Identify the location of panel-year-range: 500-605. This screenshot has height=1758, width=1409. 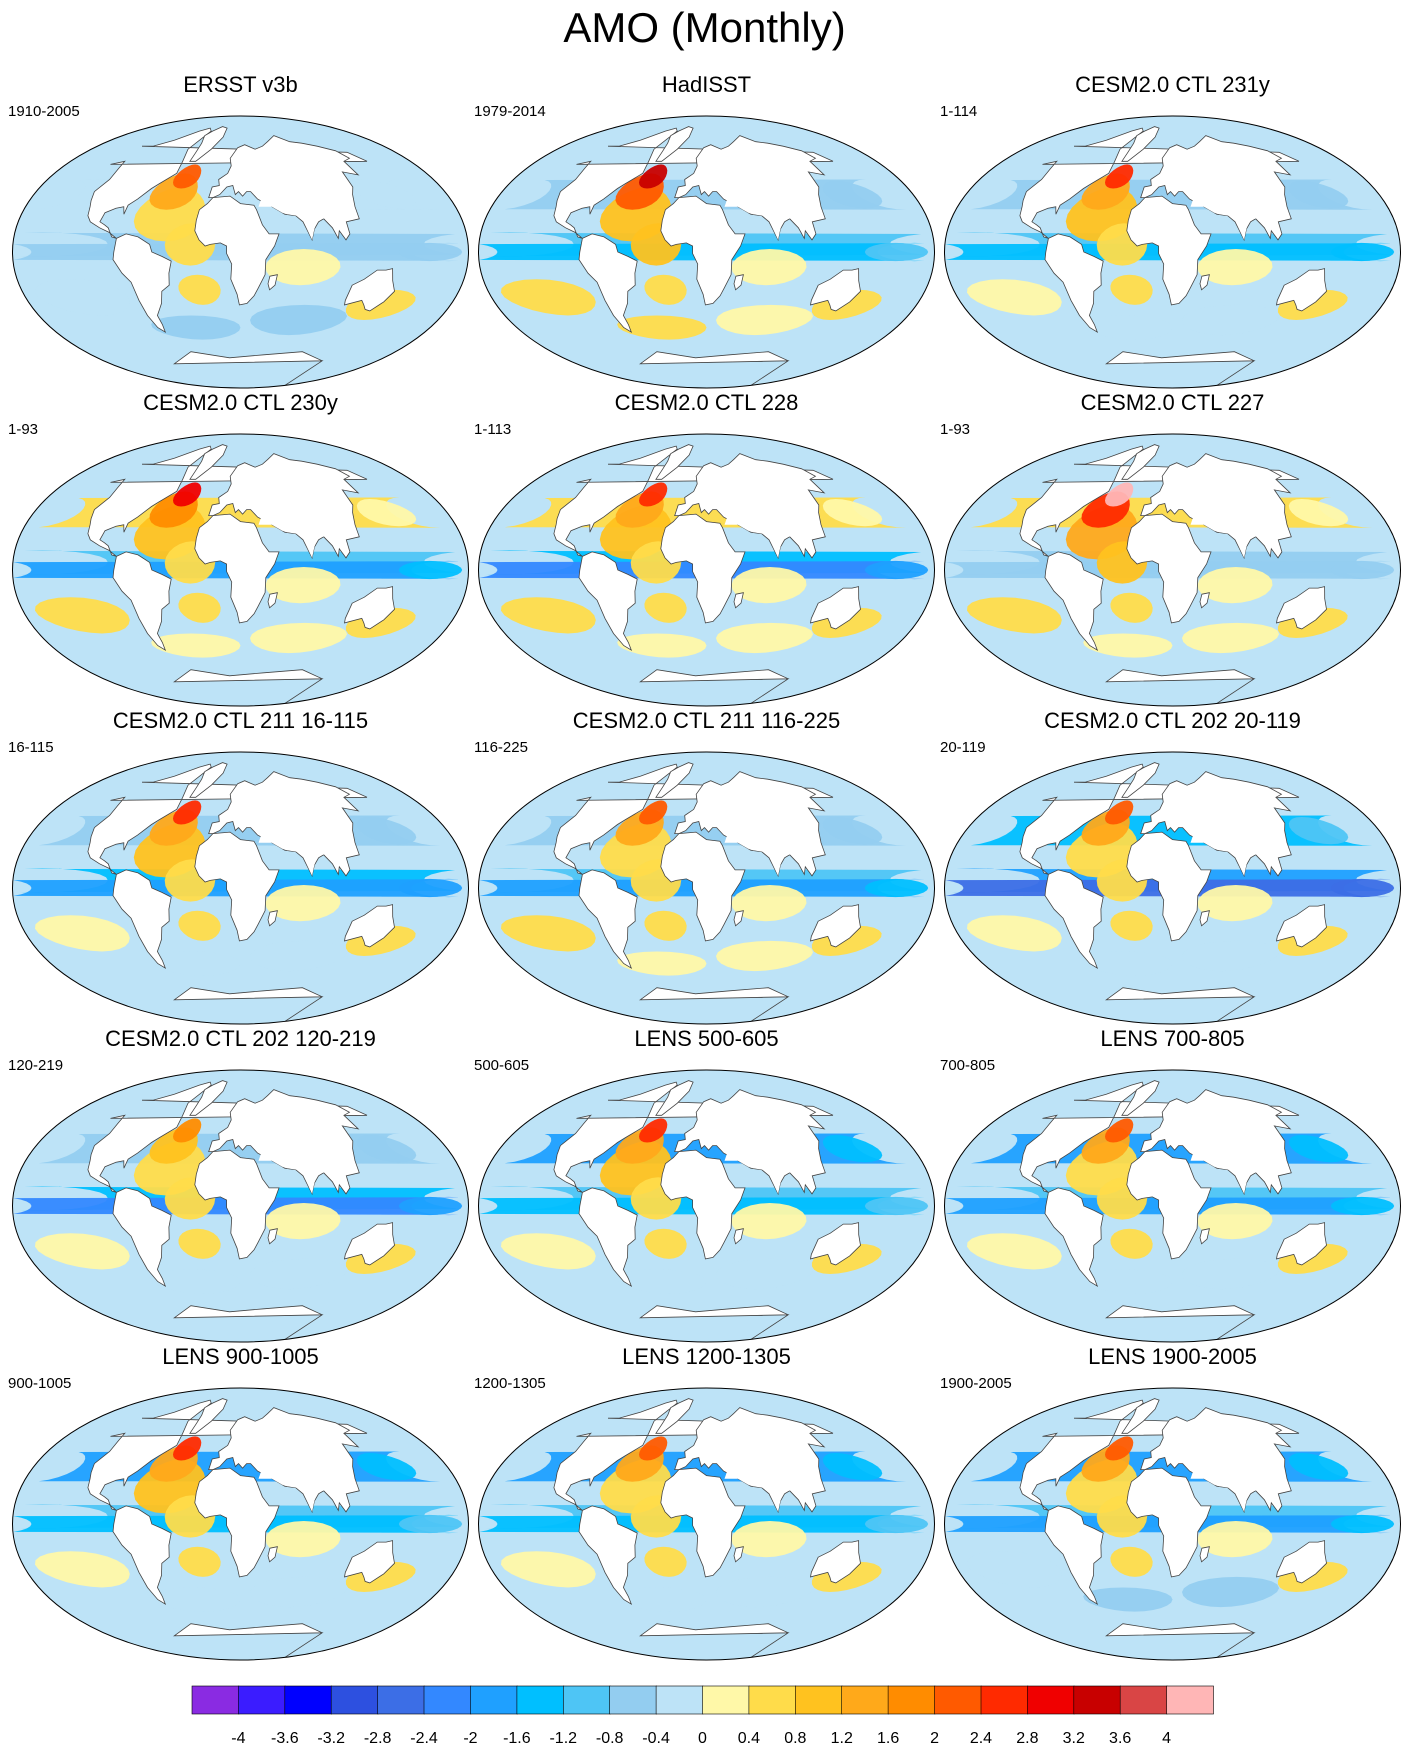
(502, 1065).